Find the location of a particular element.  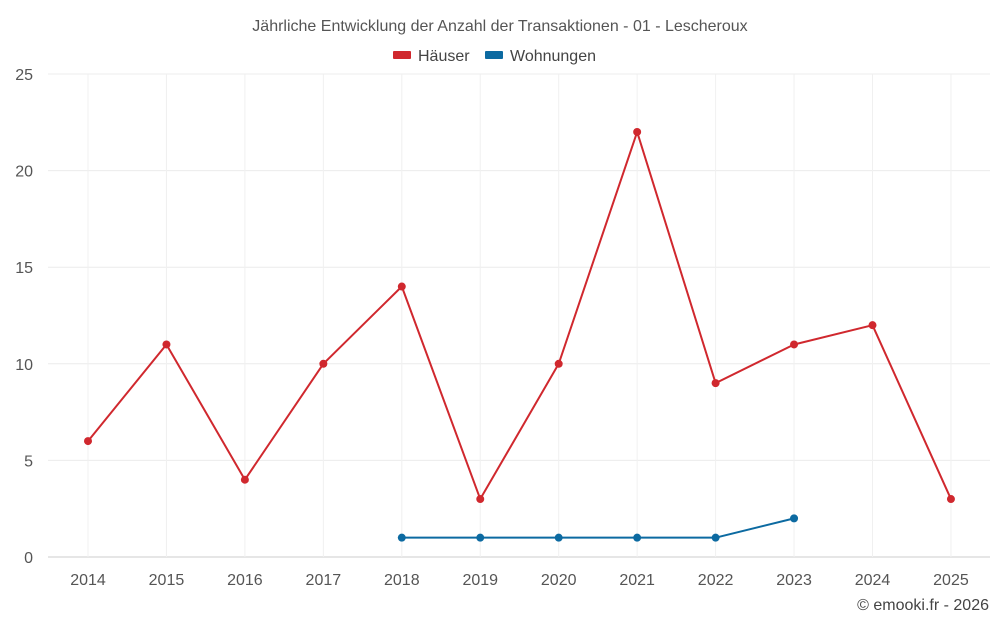

data-point-hauser-2016 is located at coordinates (244, 479).